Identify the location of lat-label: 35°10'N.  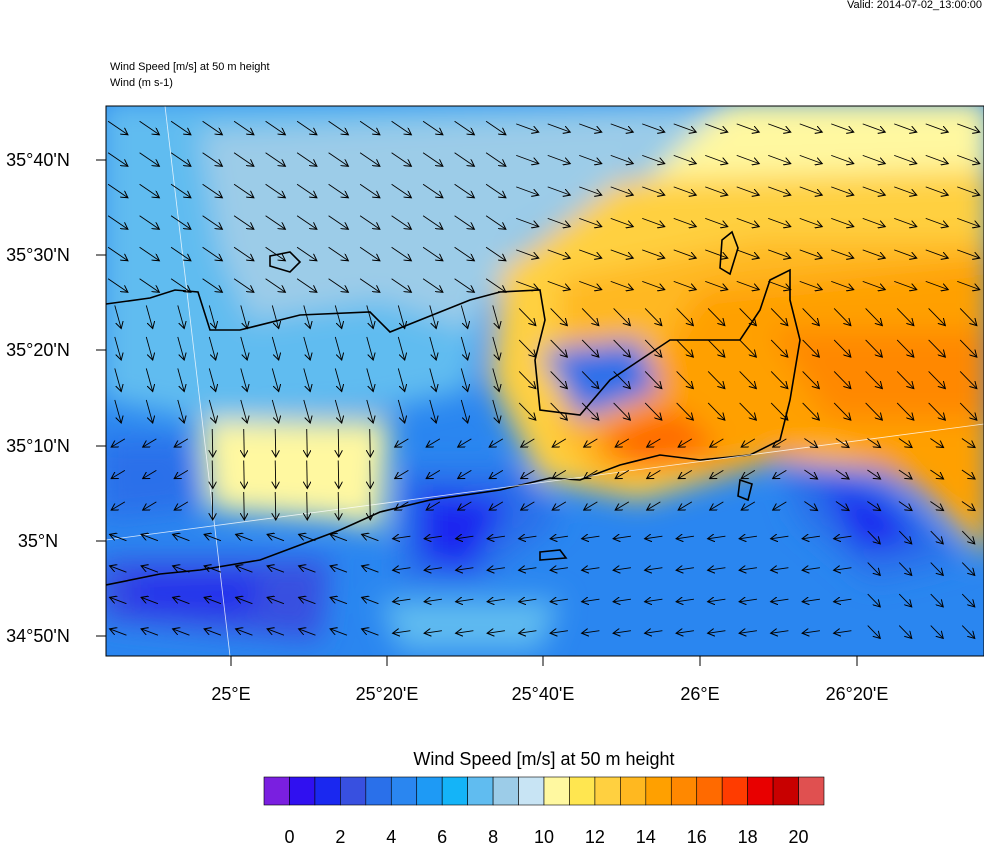
(38, 446).